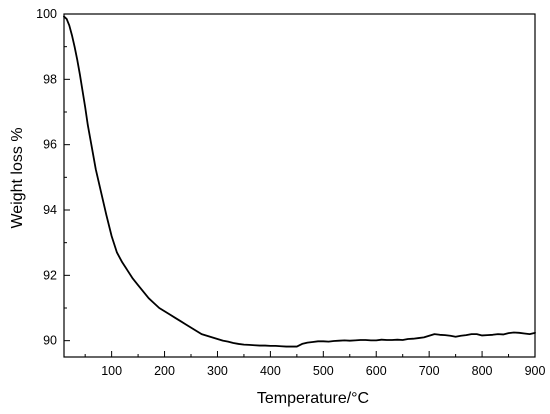 This screenshot has width=550, height=414. What do you see at coordinates (50, 145) in the screenshot?
I see `y-tick-label: 96` at bounding box center [50, 145].